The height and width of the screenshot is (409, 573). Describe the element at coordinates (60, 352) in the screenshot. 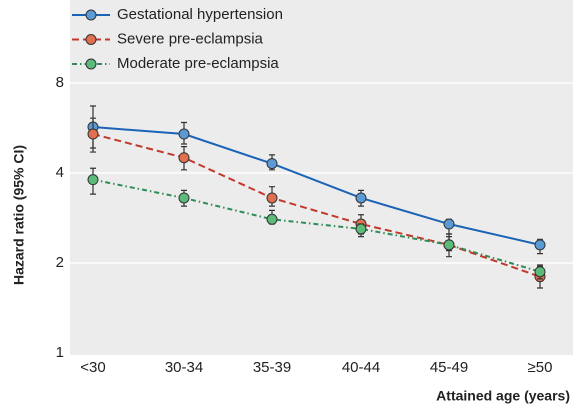

I see `y-tick-label: 1` at that location.